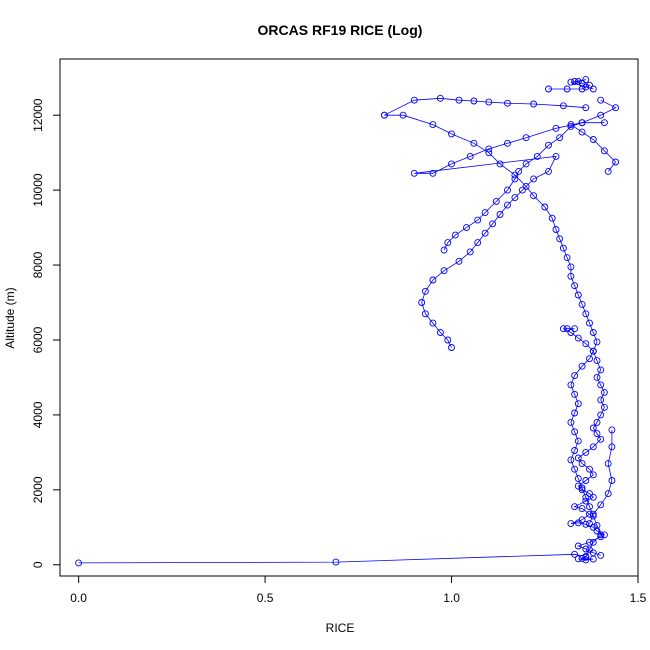 This screenshot has height=650, width=650. I want to click on y-axis: 0 2000 4000 6000 8000 10000 12000, so click(45, 333).